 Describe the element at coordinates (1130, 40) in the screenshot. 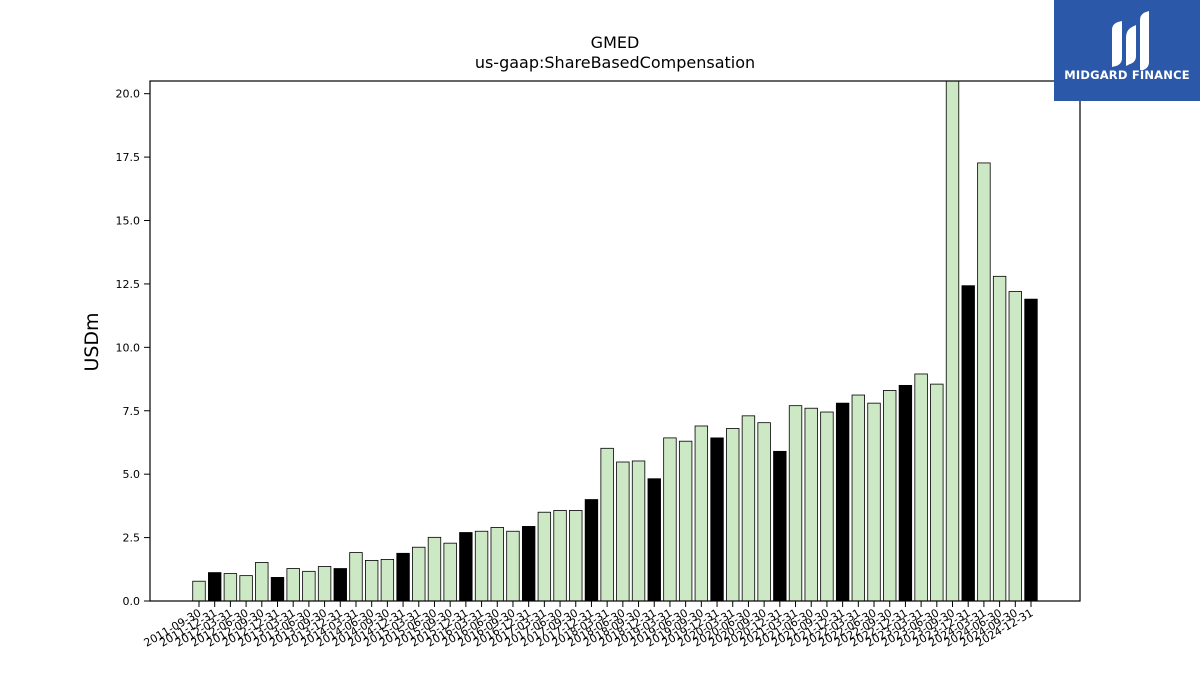

I see `midgard-logo-icon` at that location.